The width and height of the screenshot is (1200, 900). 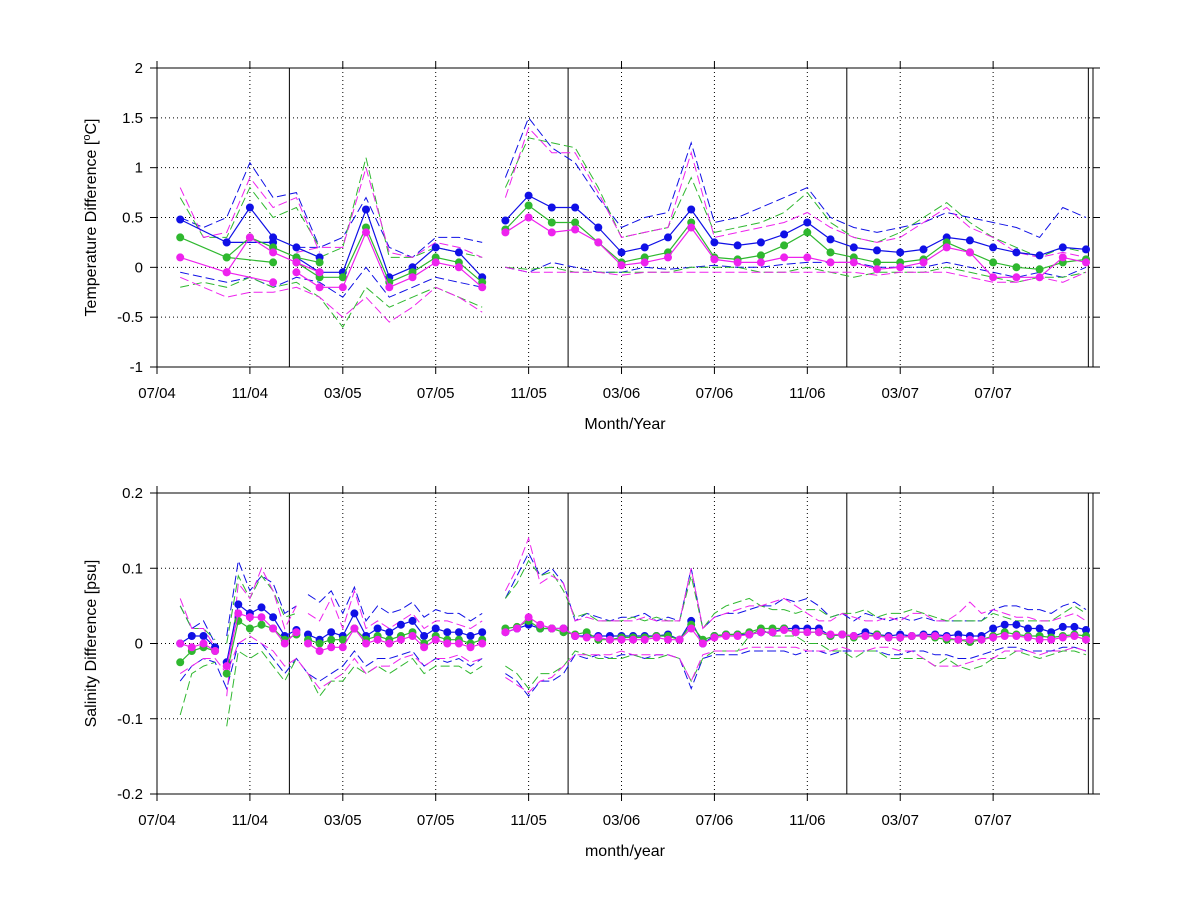 I want to click on x-tick-label: 03/06, so click(x=622, y=393).